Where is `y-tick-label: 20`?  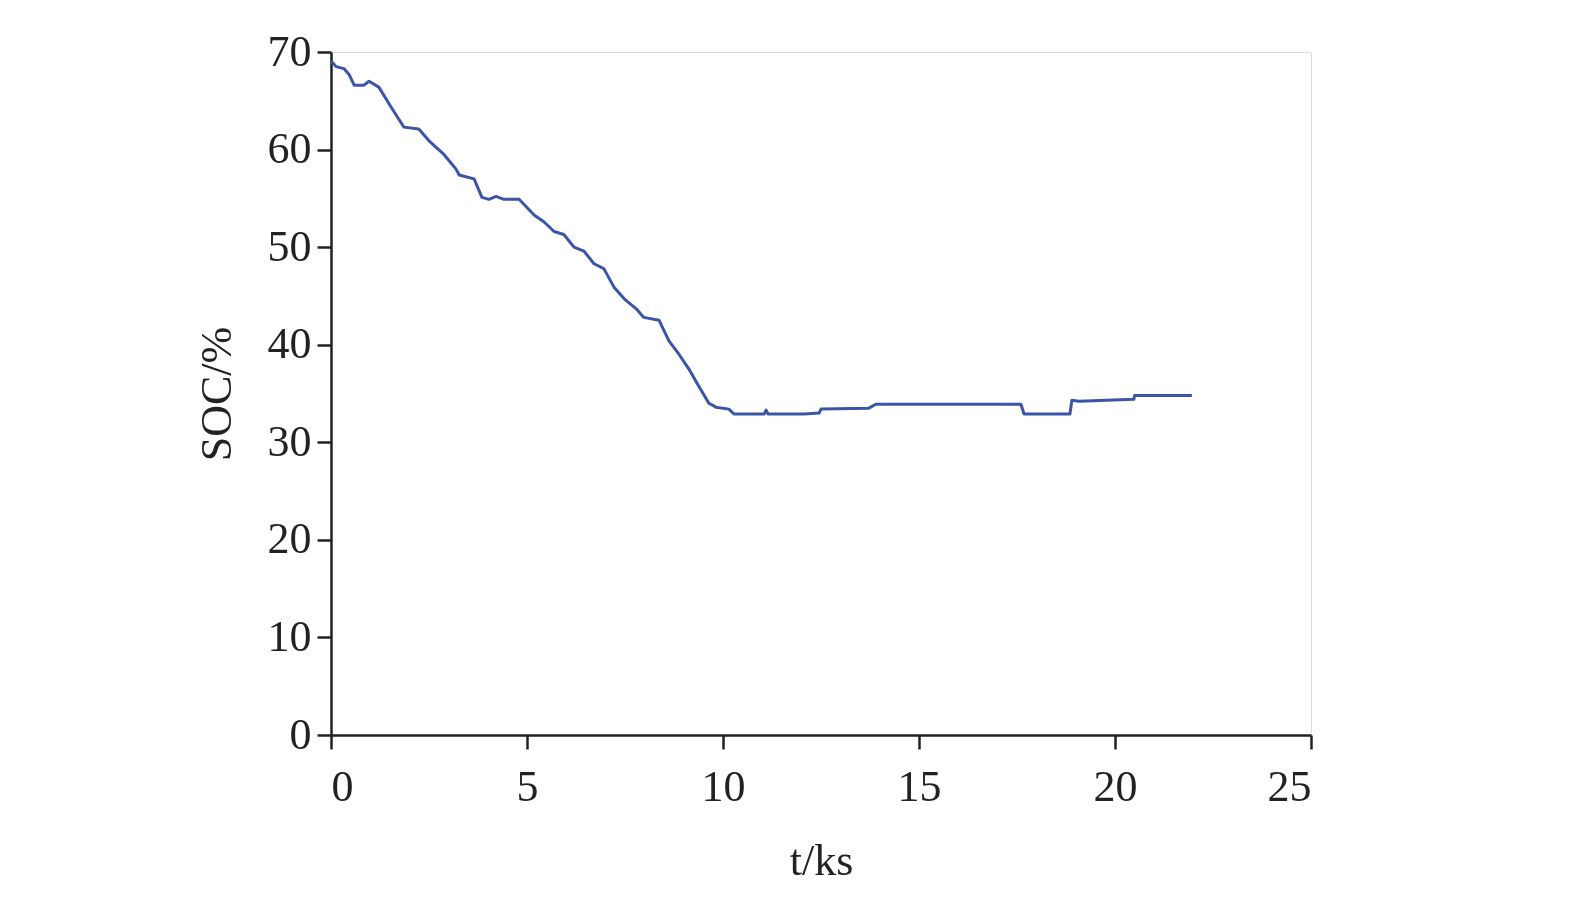 y-tick-label: 20 is located at coordinates (289, 539).